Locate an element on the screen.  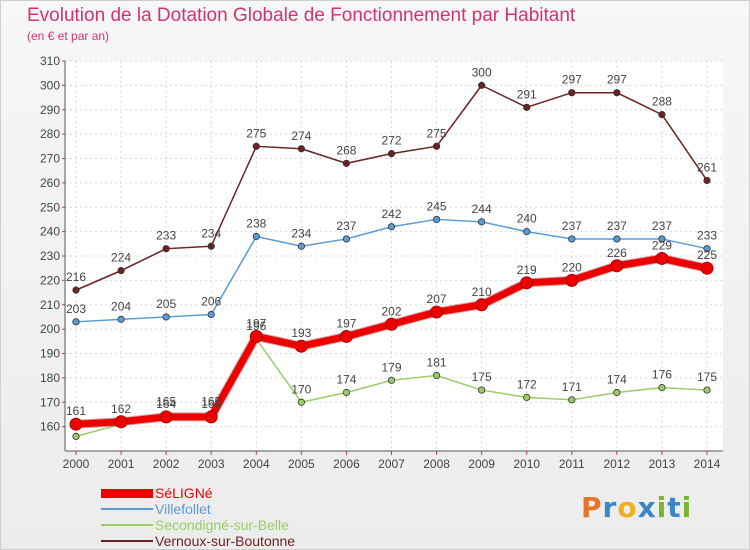
legend-swatch-secondigne-sur-belle is located at coordinates (127, 525).